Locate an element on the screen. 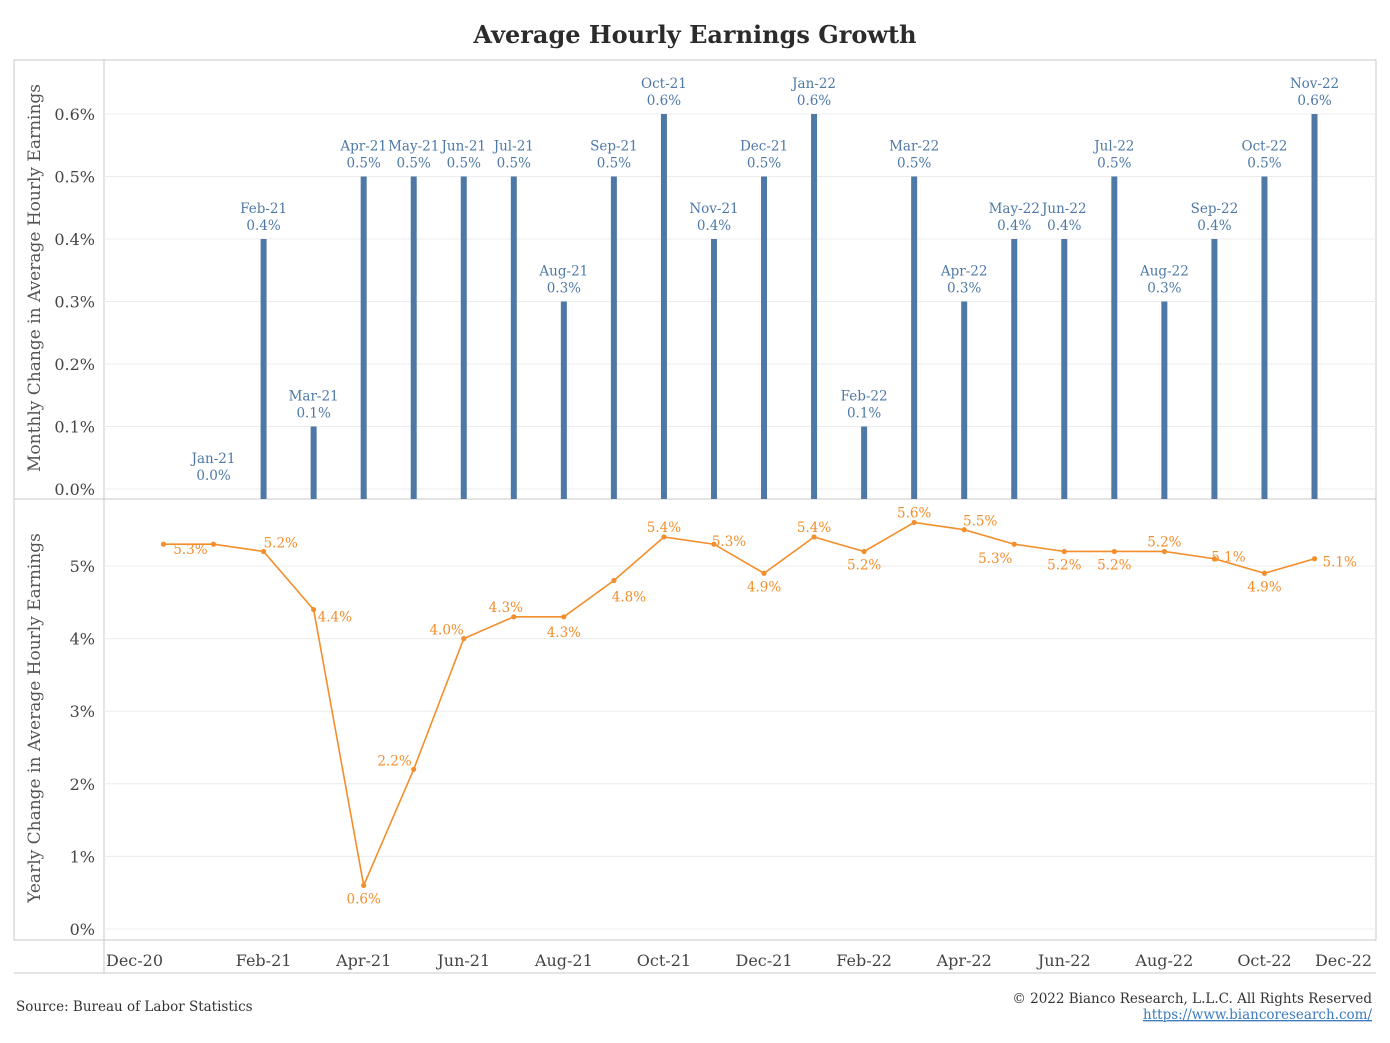 The height and width of the screenshot is (1043, 1390). x-tick-label: Dec-20 is located at coordinates (134, 960).